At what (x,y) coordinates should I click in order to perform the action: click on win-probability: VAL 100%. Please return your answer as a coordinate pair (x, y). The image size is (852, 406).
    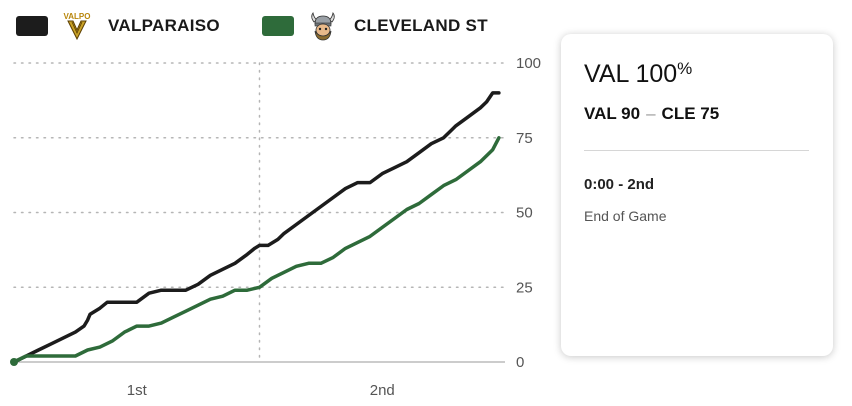
    Looking at the image, I should click on (638, 74).